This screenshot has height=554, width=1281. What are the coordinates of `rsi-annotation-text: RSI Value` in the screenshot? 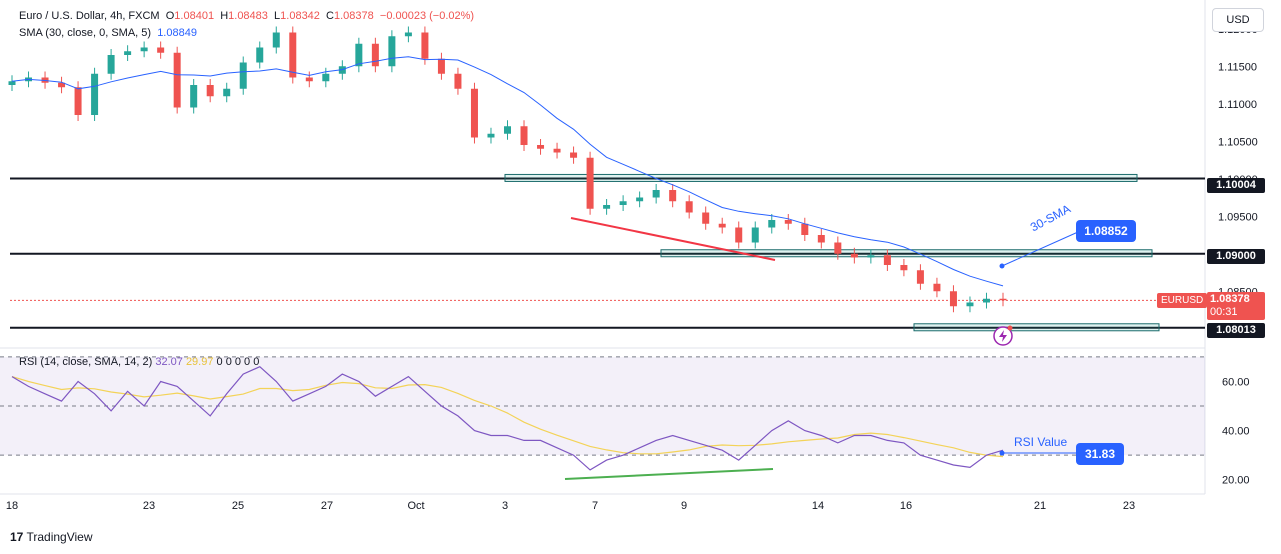 It's located at (1041, 442).